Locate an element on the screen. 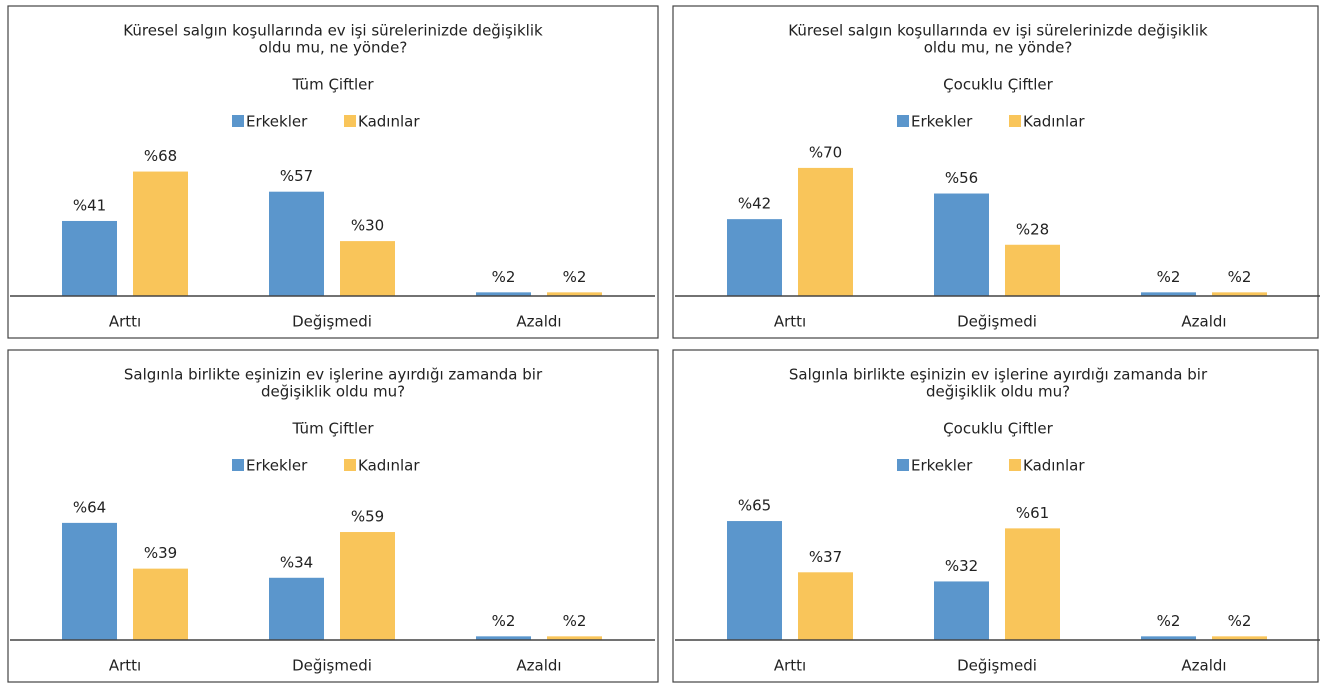 Image resolution: width=1326 pixels, height=684 pixels. value-label: %30 is located at coordinates (367, 226).